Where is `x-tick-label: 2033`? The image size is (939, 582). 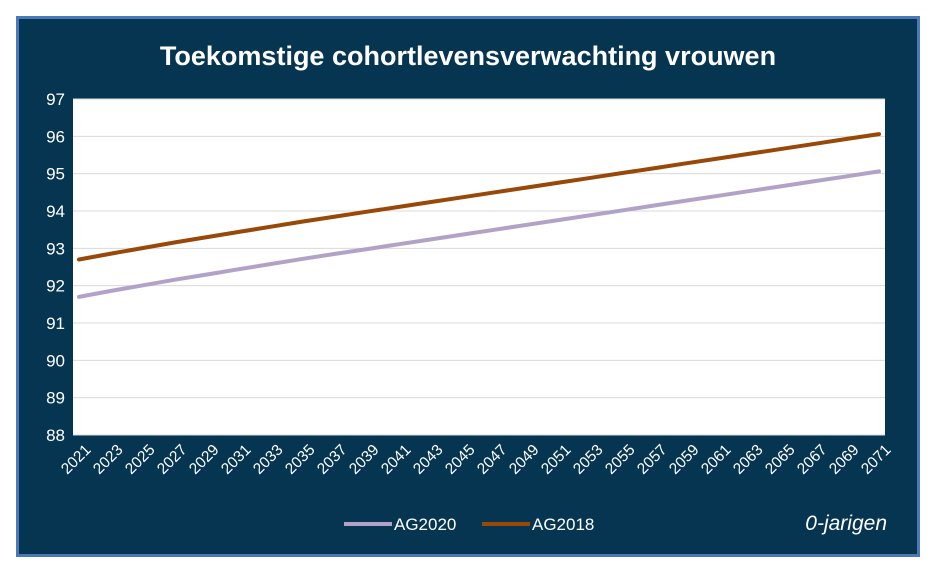
x-tick-label: 2033 is located at coordinates (268, 459).